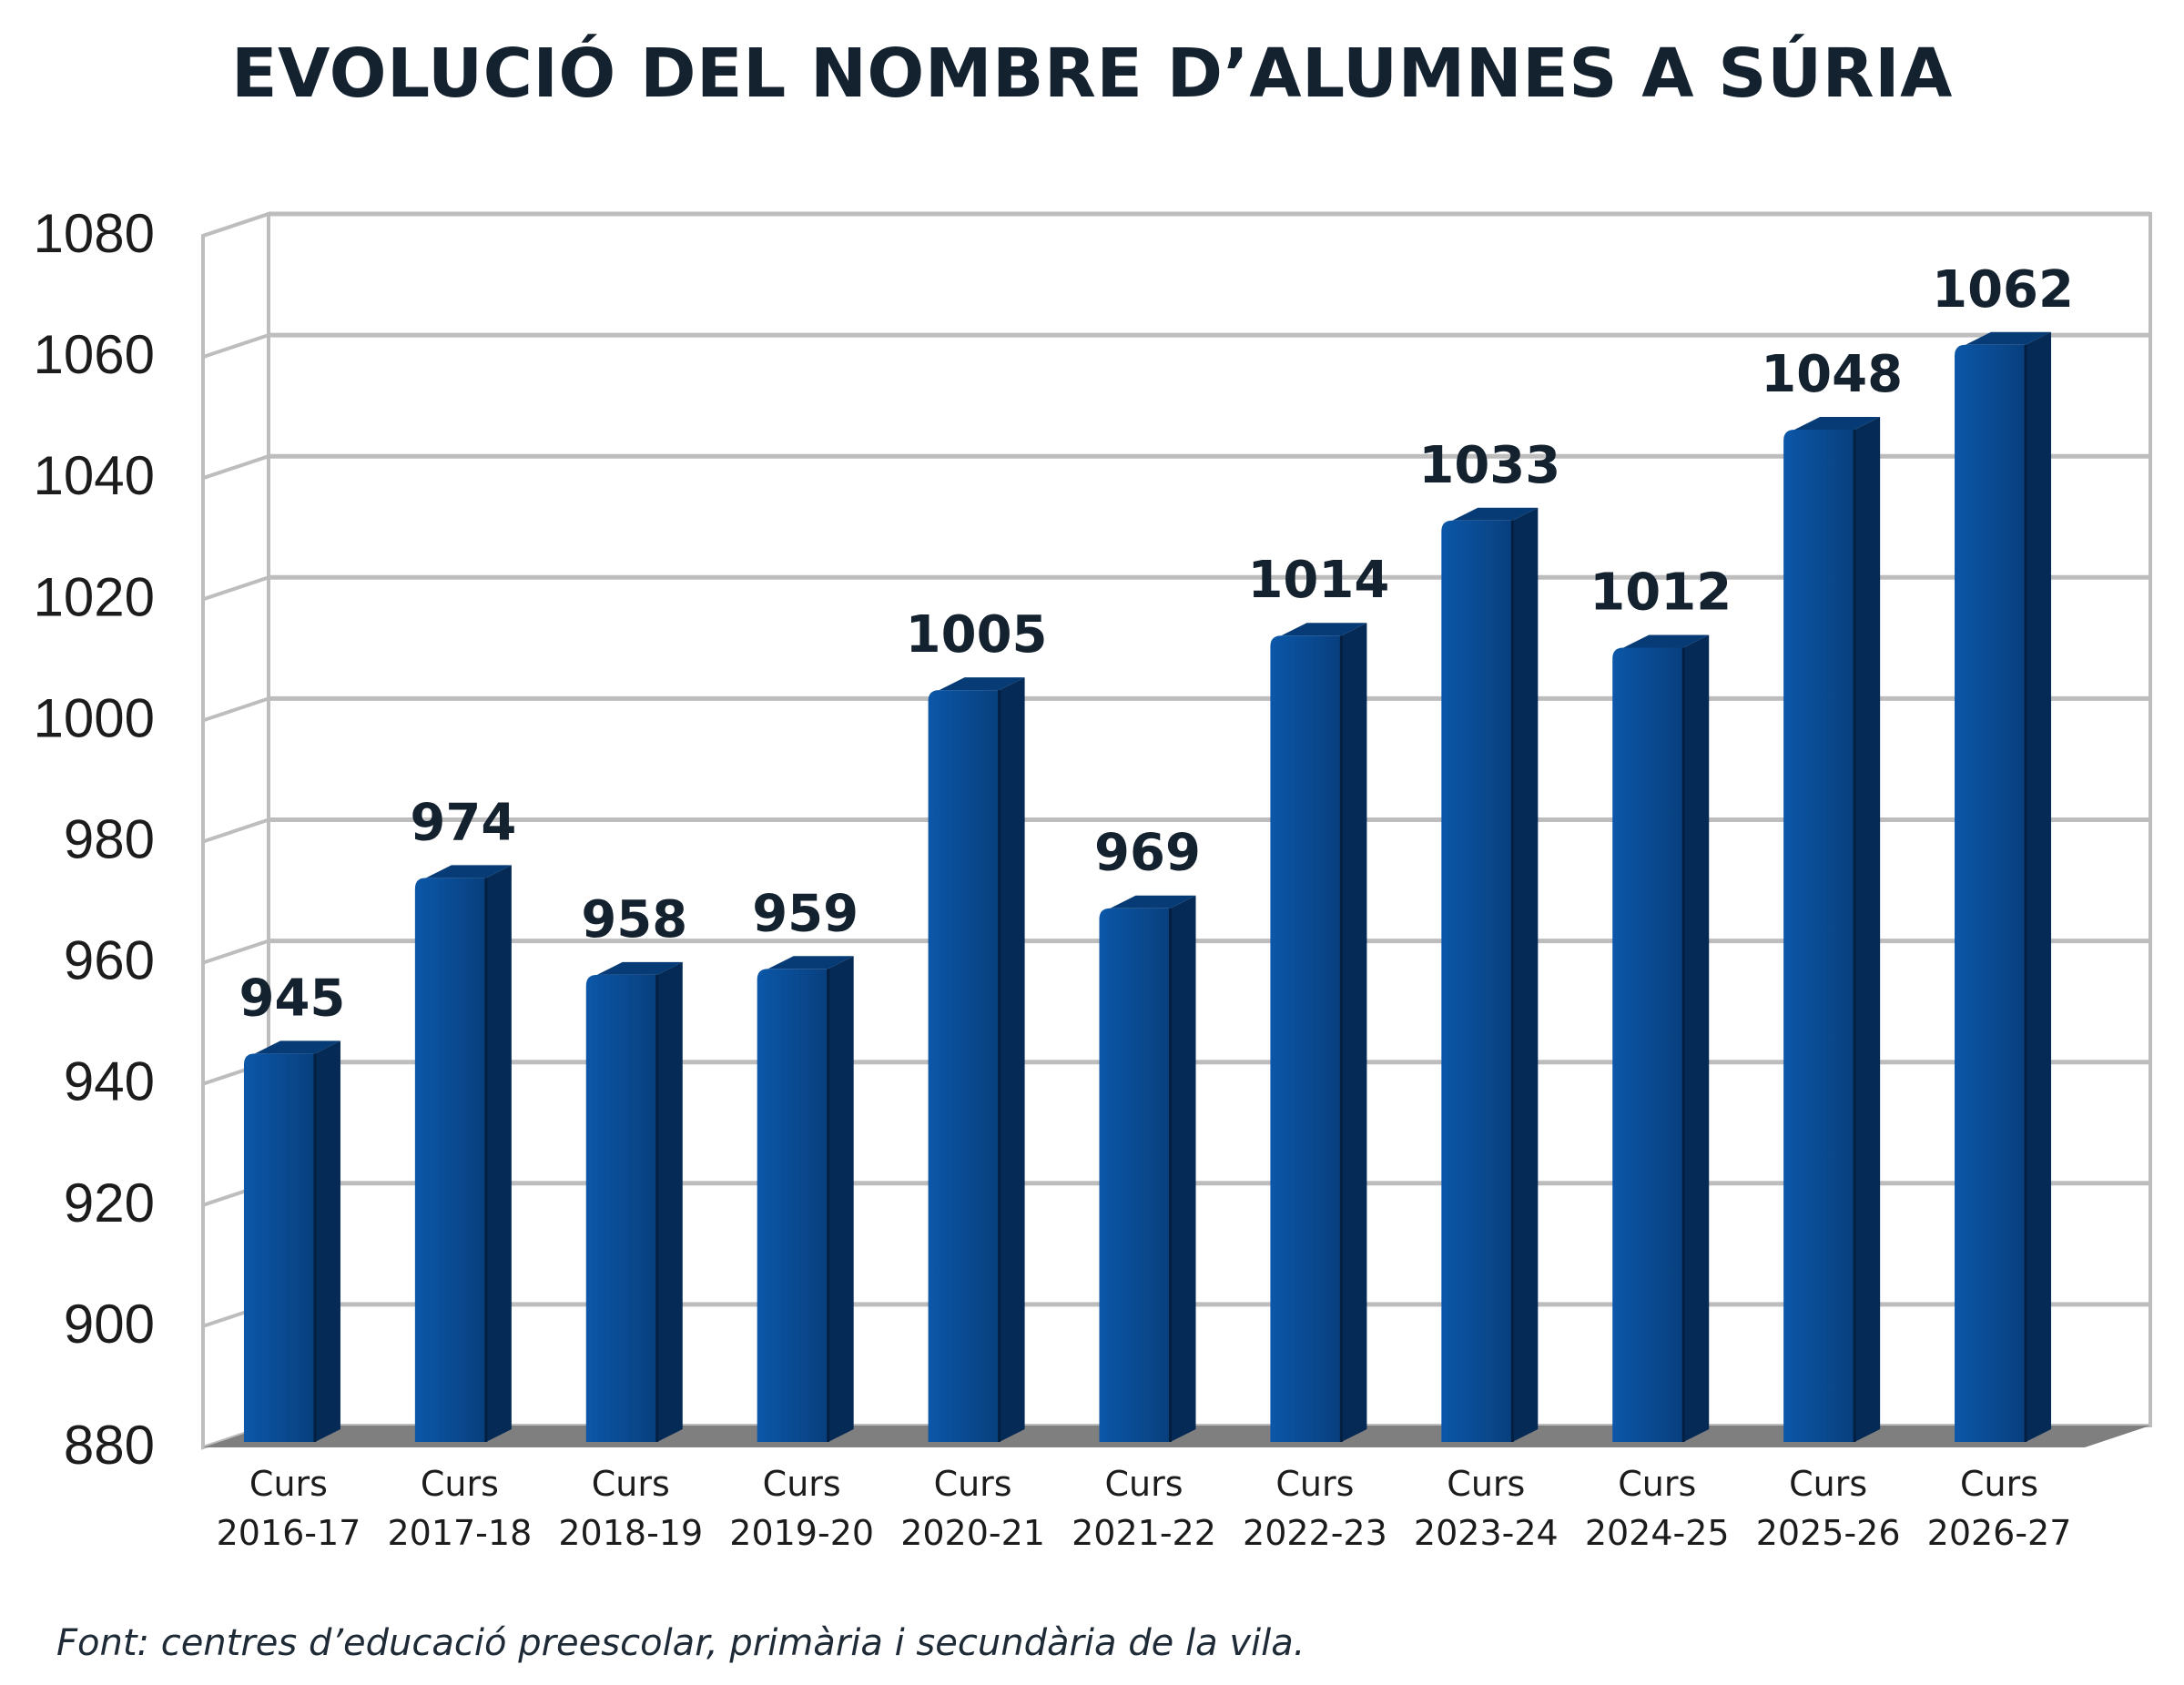 The height and width of the screenshot is (1685, 2184). Describe the element at coordinates (1487, 1533) in the screenshot. I see `x-tick-label: 2023-24` at that location.